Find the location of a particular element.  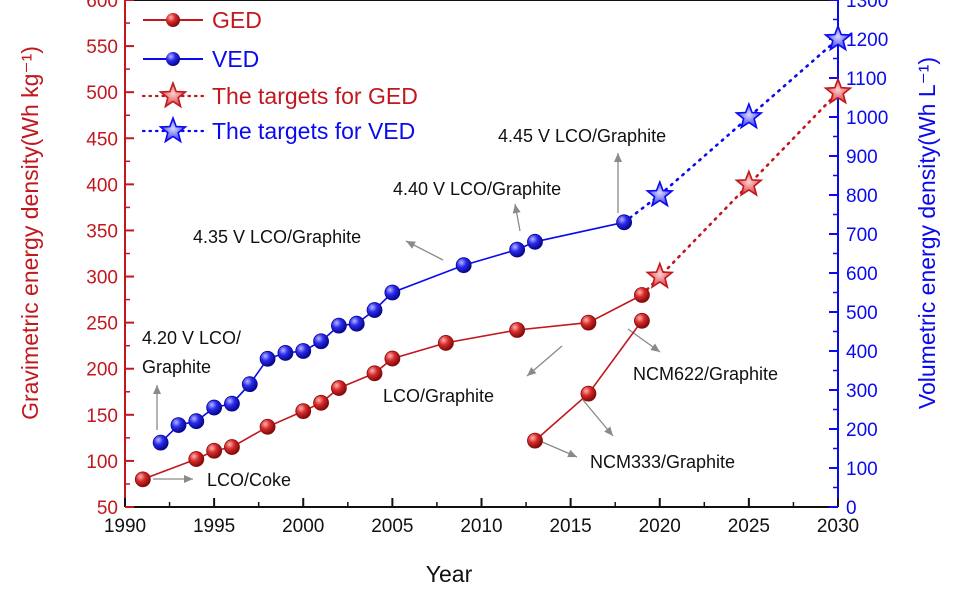

annotation-ncm333: NCM333/Graphite is located at coordinates (662, 462).